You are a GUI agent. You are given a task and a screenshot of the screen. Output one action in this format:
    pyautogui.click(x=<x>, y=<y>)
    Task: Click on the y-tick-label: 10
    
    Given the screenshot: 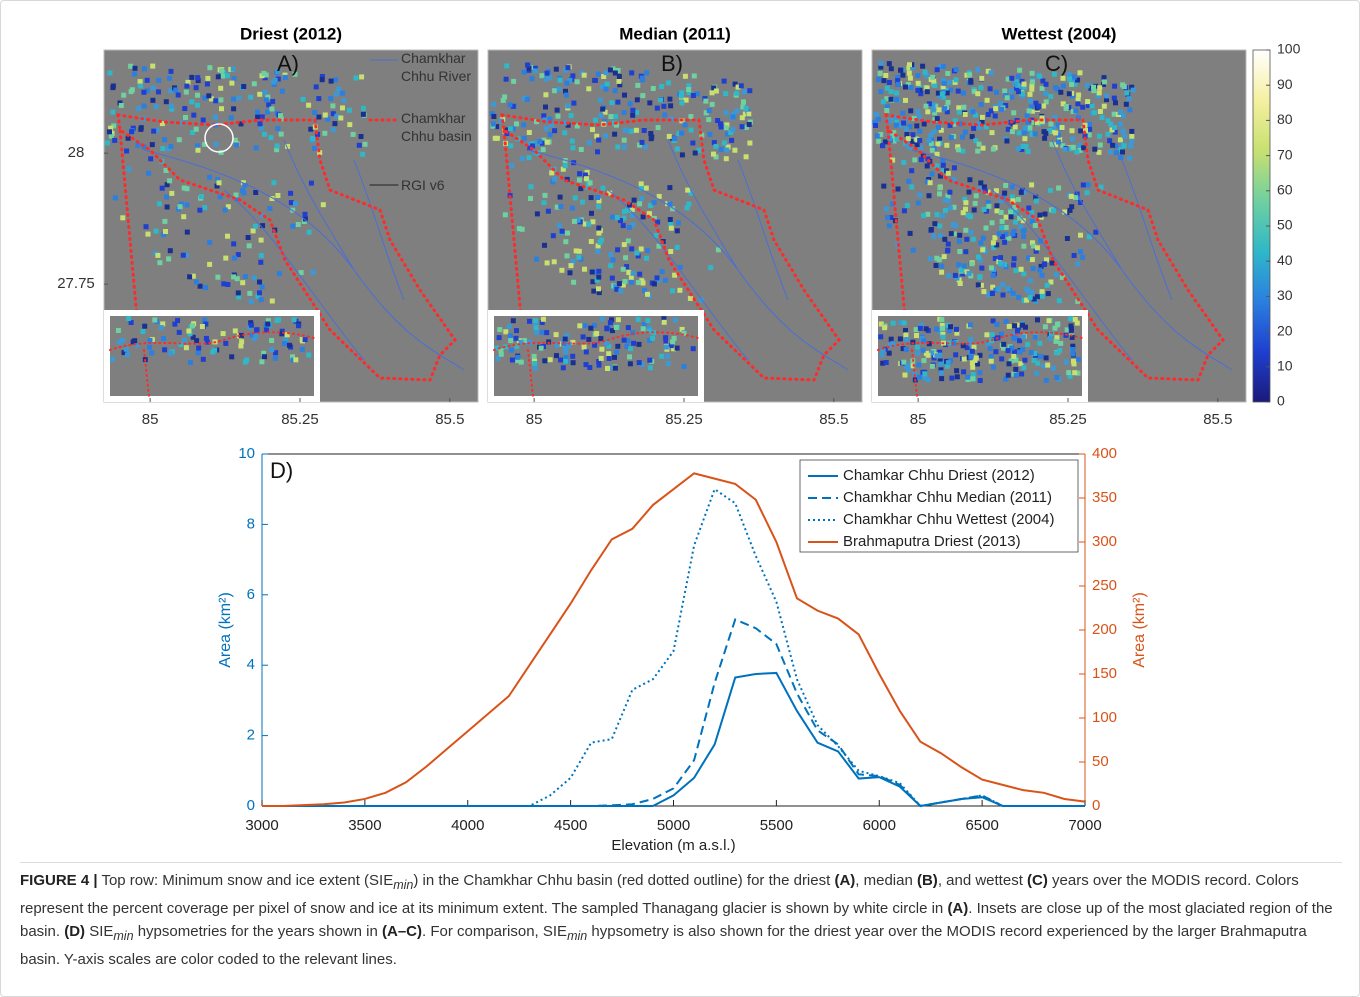 What is the action you would take?
    pyautogui.click(x=246, y=453)
    